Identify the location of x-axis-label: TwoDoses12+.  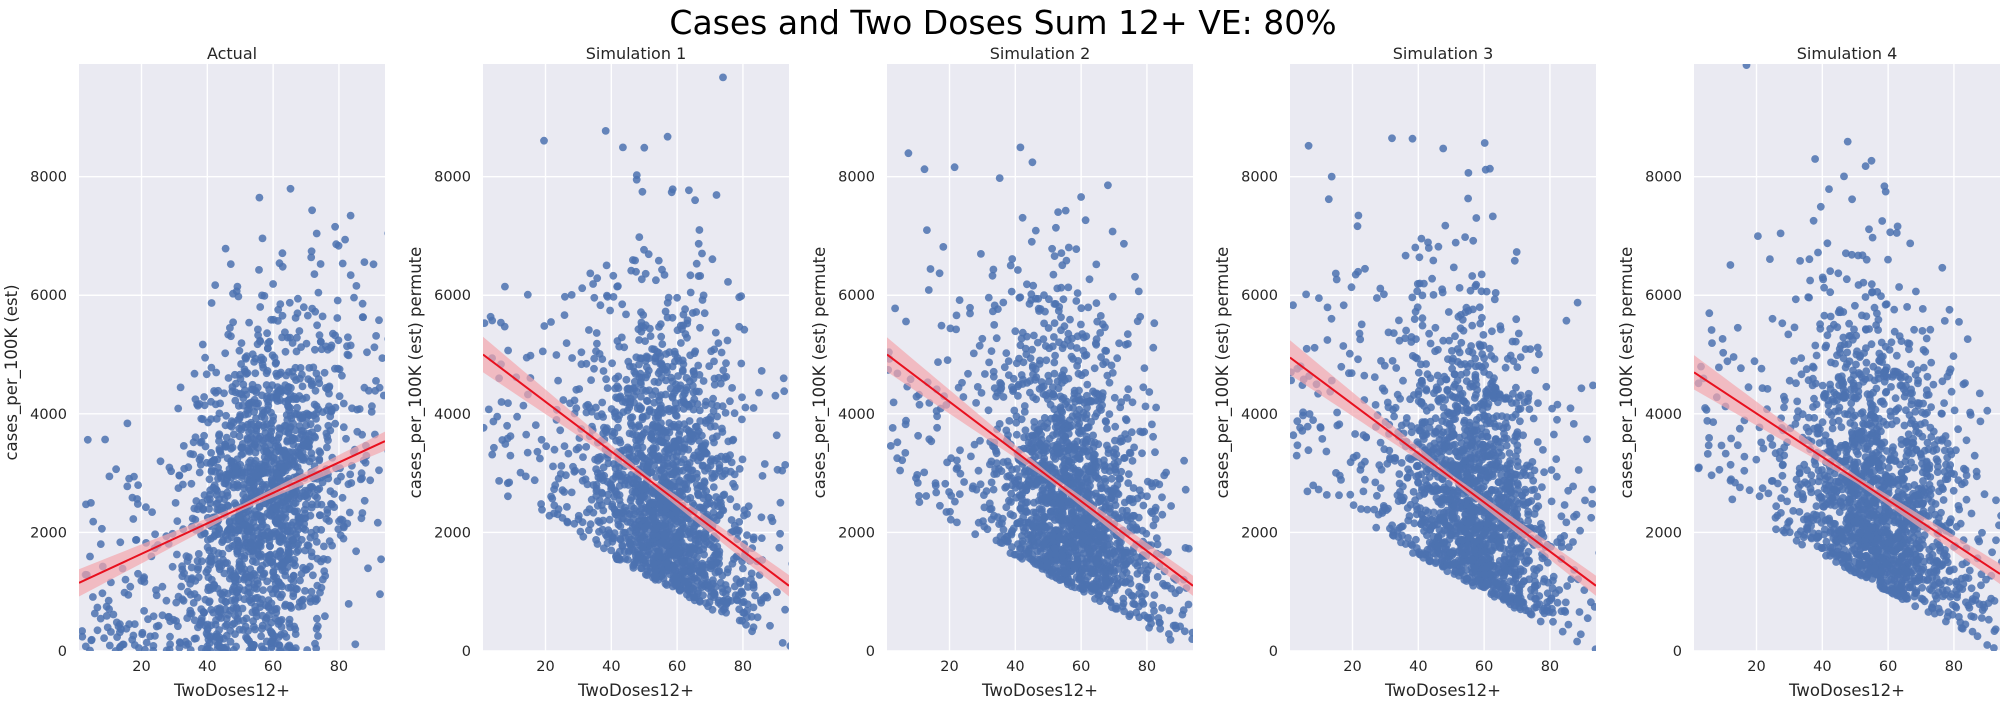
(231, 690).